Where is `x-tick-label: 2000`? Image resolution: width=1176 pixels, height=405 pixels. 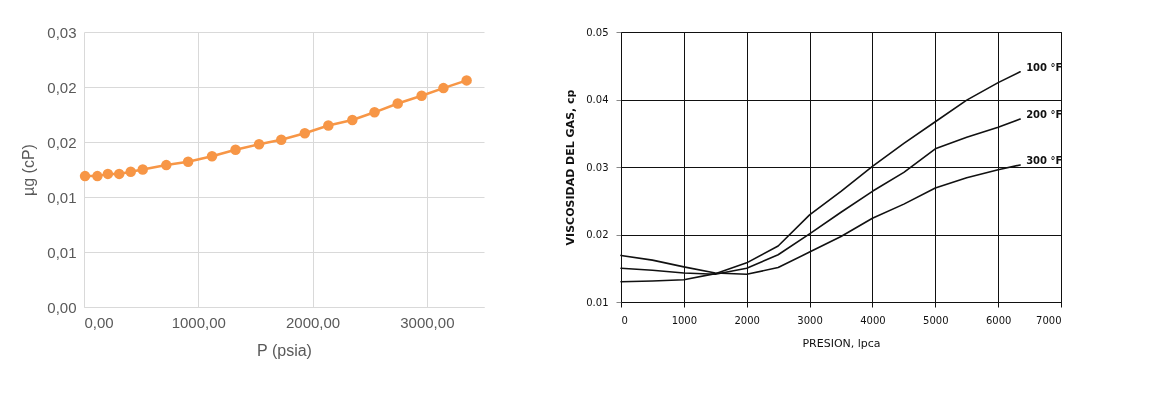
x-tick-label: 2000 is located at coordinates (747, 320).